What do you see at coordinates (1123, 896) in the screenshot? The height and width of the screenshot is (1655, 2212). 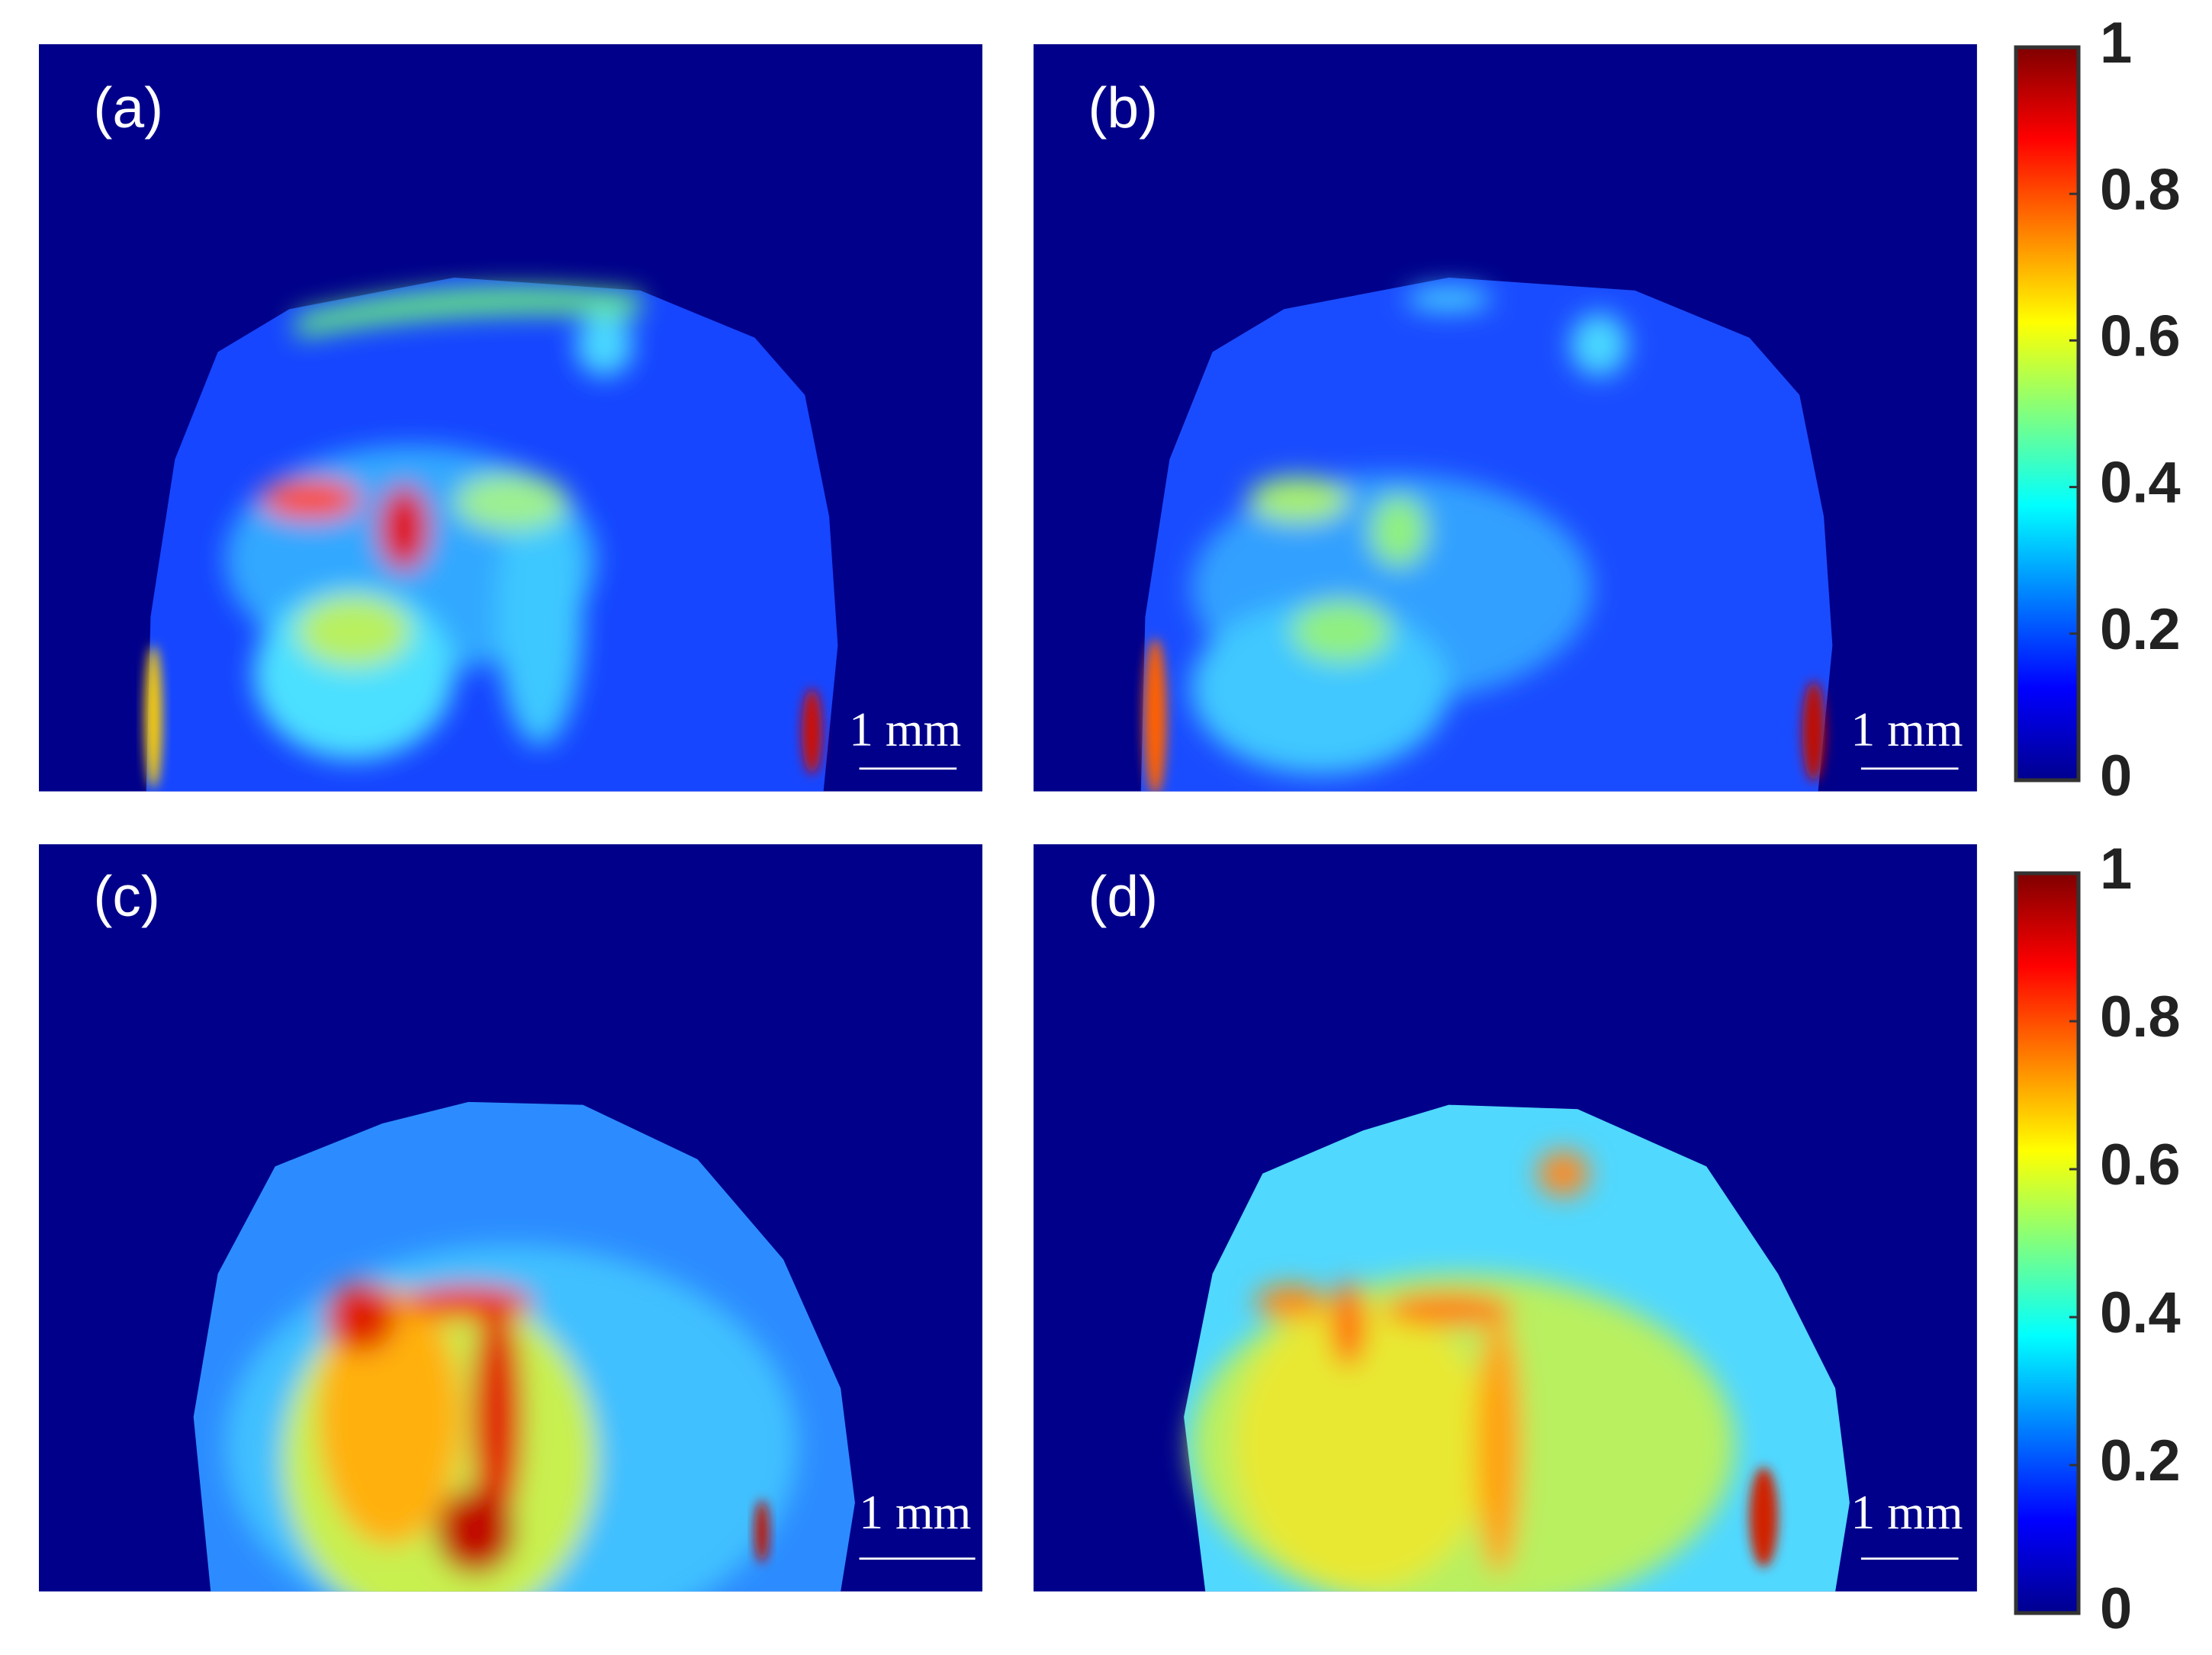 I see `panel-label: (d)` at bounding box center [1123, 896].